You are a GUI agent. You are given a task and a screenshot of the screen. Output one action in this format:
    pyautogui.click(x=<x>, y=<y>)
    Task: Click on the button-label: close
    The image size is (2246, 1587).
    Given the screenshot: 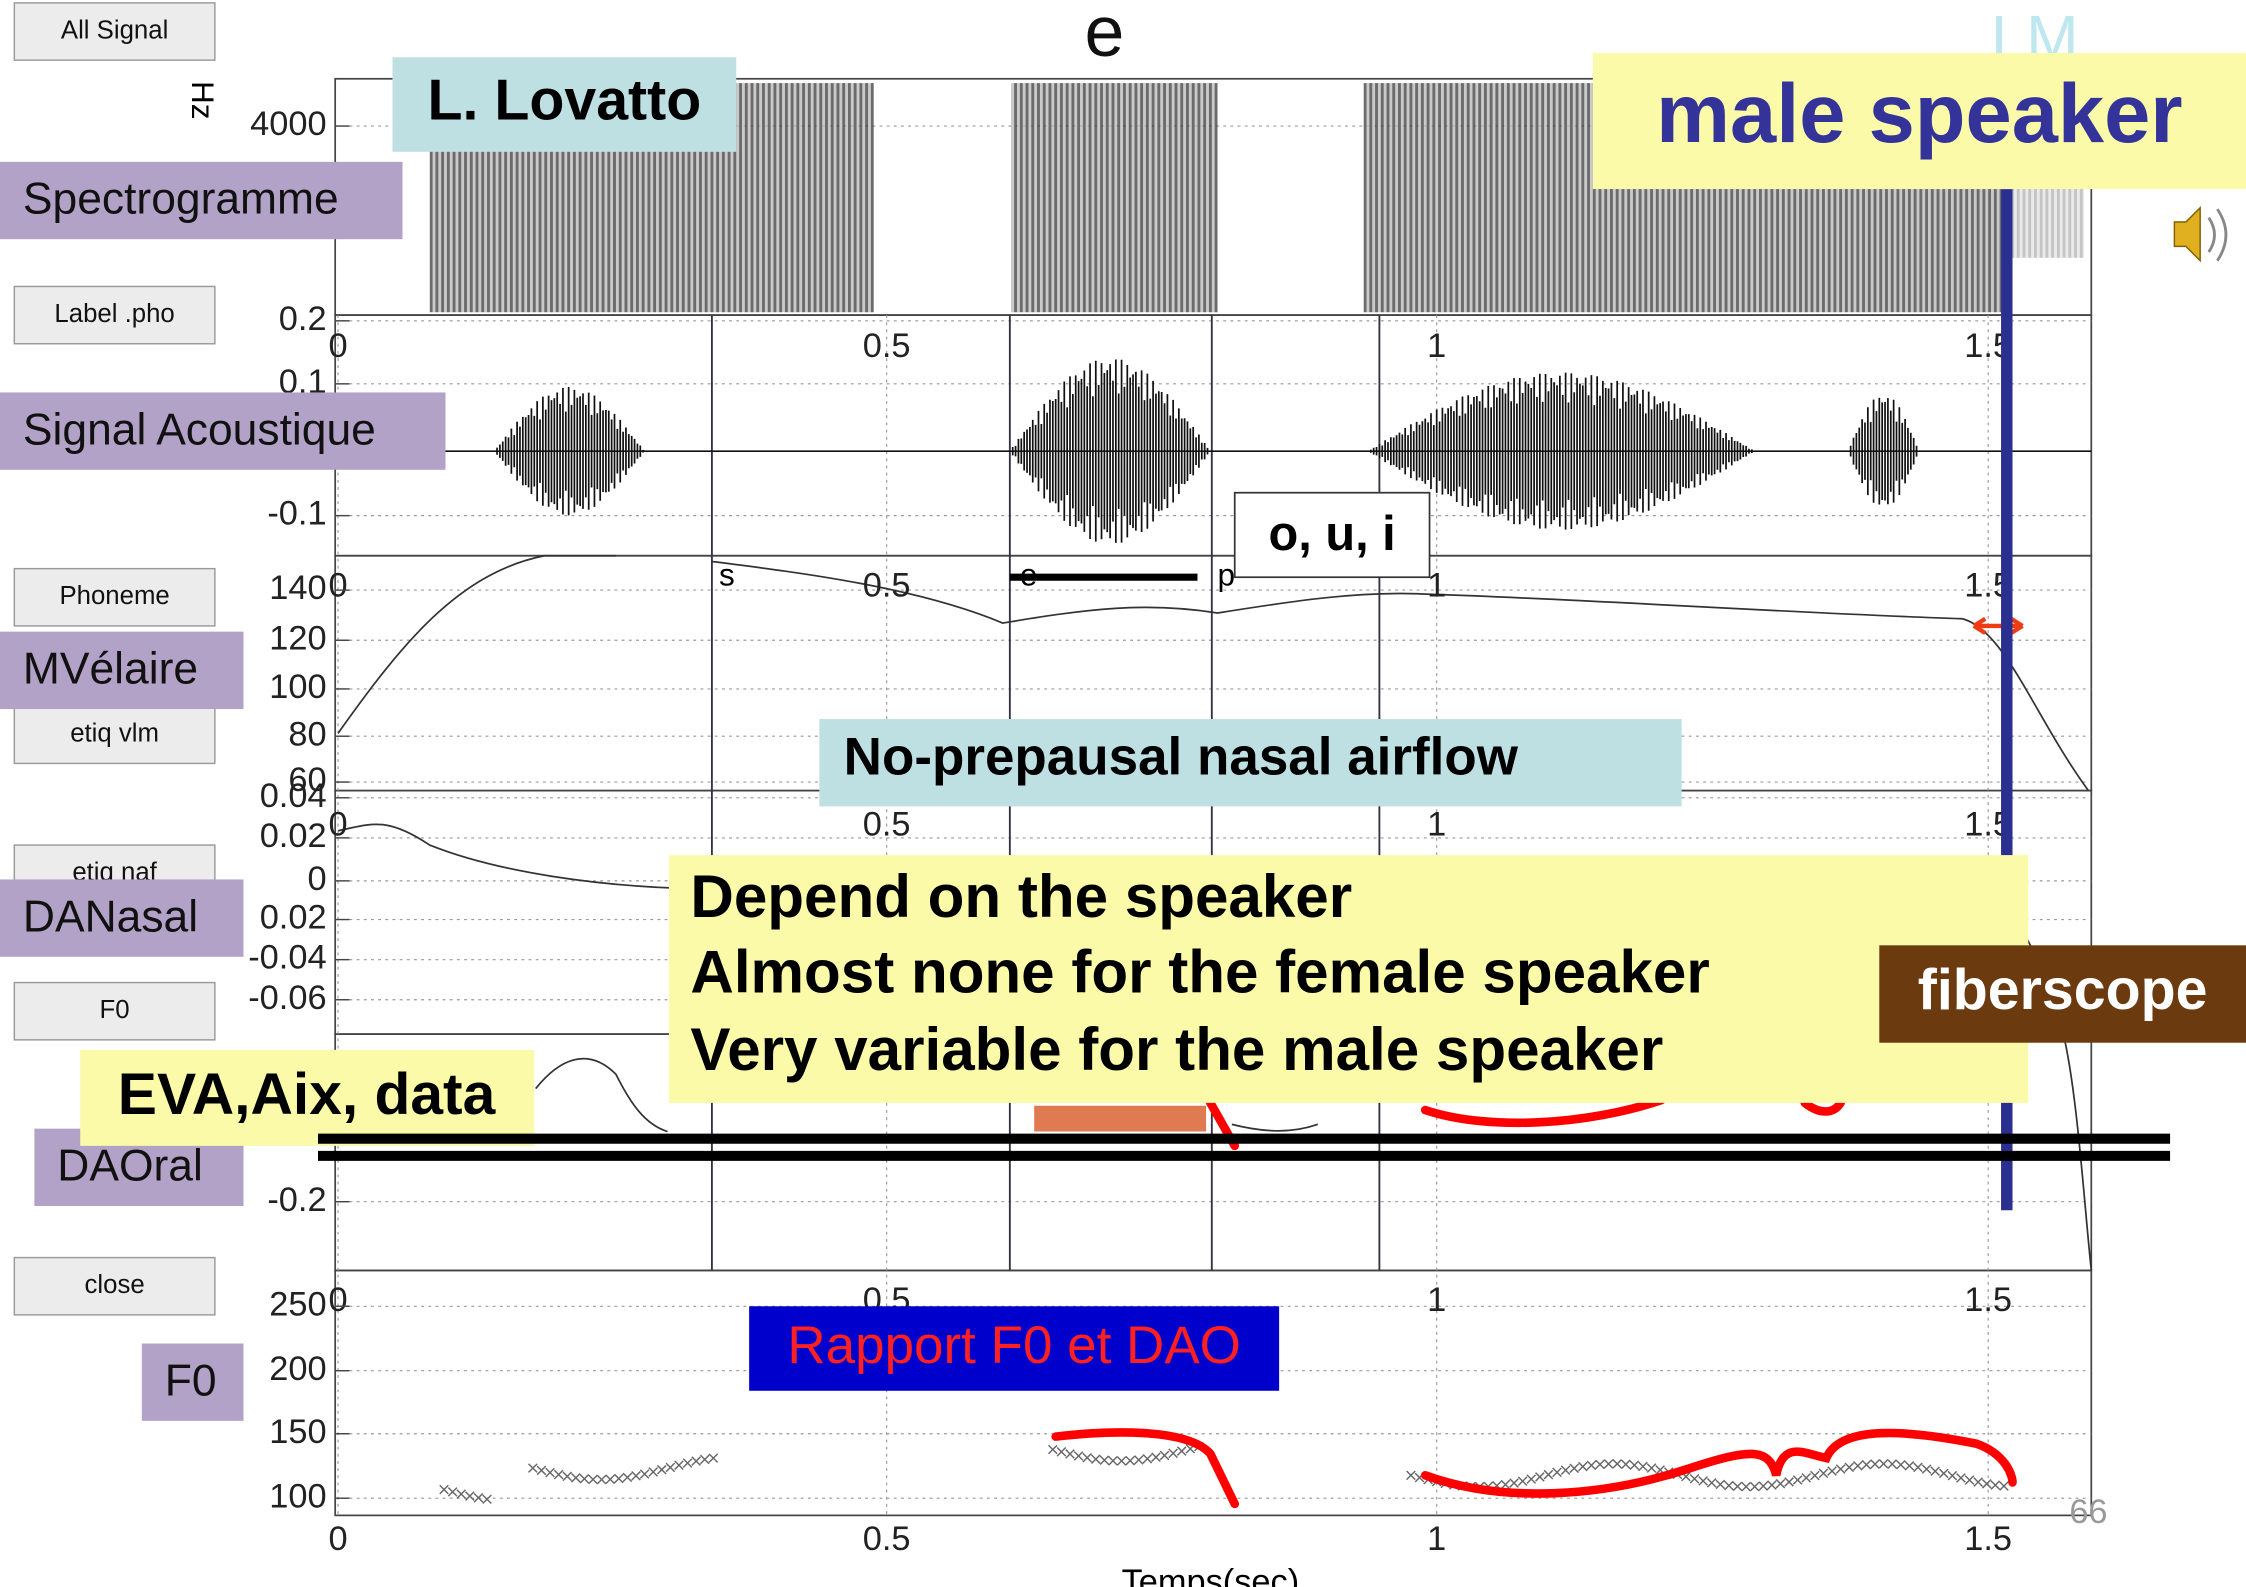 What is the action you would take?
    pyautogui.click(x=115, y=1285)
    